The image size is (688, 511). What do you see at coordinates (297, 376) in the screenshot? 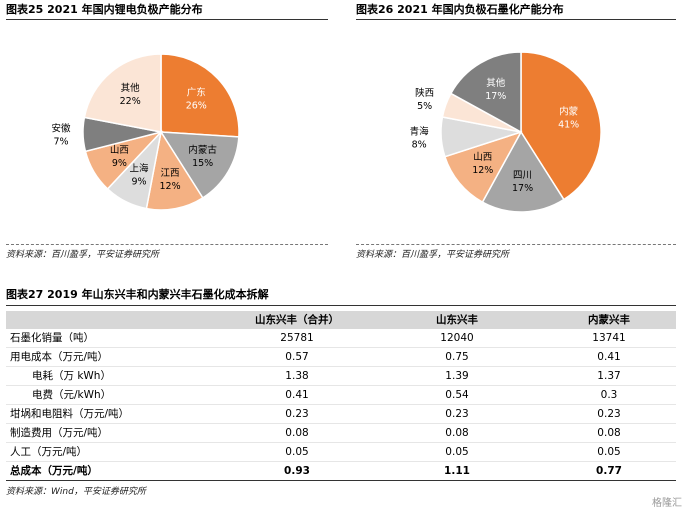
I see `table-cell: 1.38` at bounding box center [297, 376].